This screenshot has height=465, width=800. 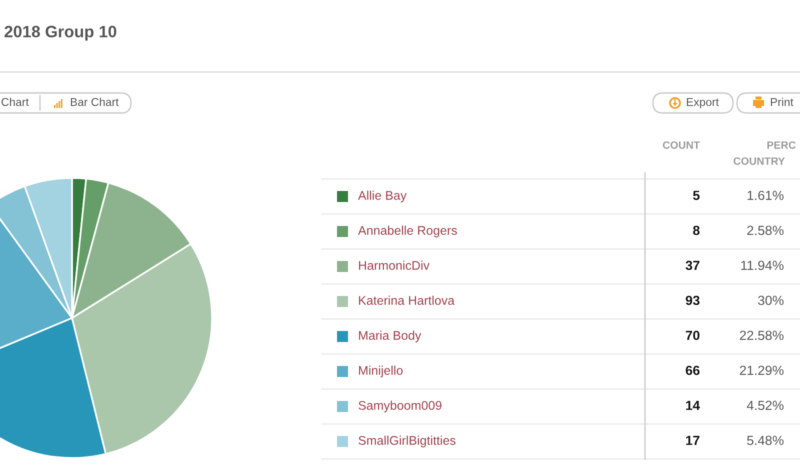 What do you see at coordinates (696, 231) in the screenshot?
I see `data-label: 8` at bounding box center [696, 231].